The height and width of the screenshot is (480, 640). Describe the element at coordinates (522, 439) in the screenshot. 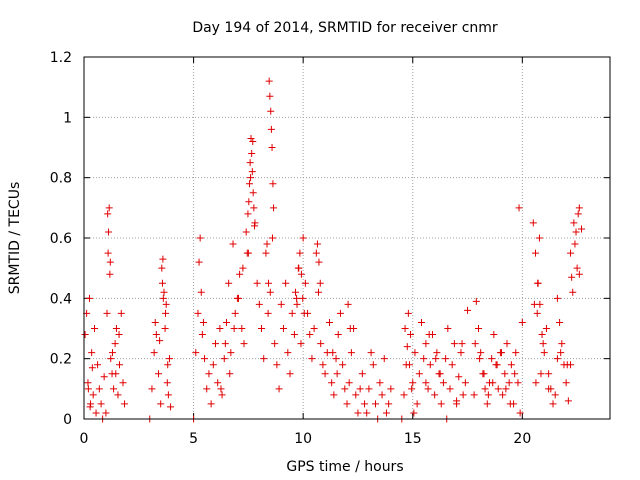

I see `x-tick-label: 20` at that location.